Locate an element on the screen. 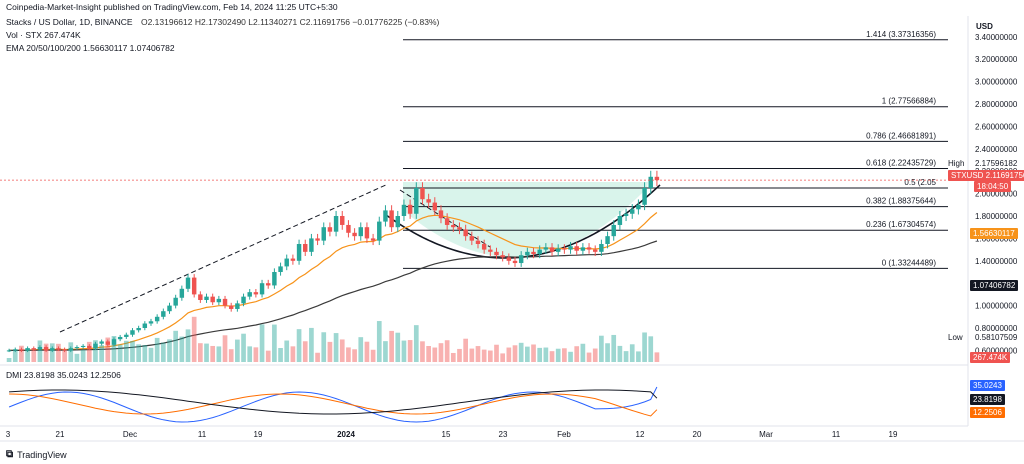 Image resolution: width=1024 pixels, height=464 pixels. fib-label: 0.382 (1.88375644) is located at coordinates (901, 201).